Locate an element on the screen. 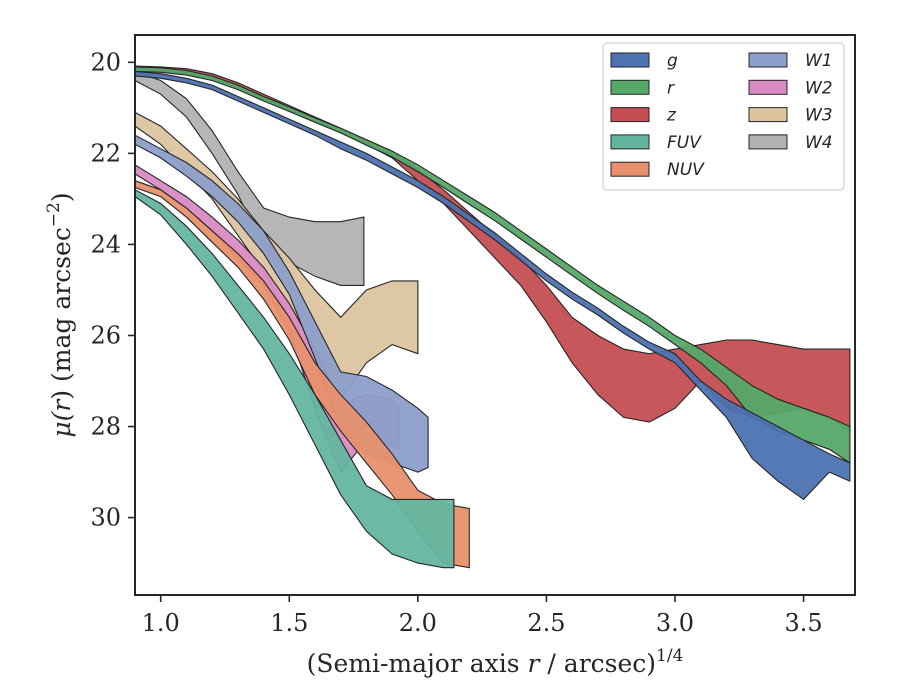  legend-label-w2: W2 is located at coordinates (819, 88).